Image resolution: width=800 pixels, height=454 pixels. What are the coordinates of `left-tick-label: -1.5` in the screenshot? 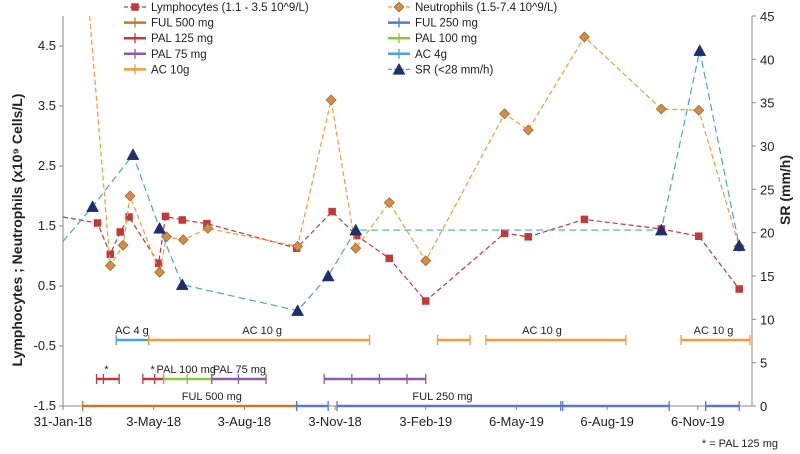 It's located at (45, 405).